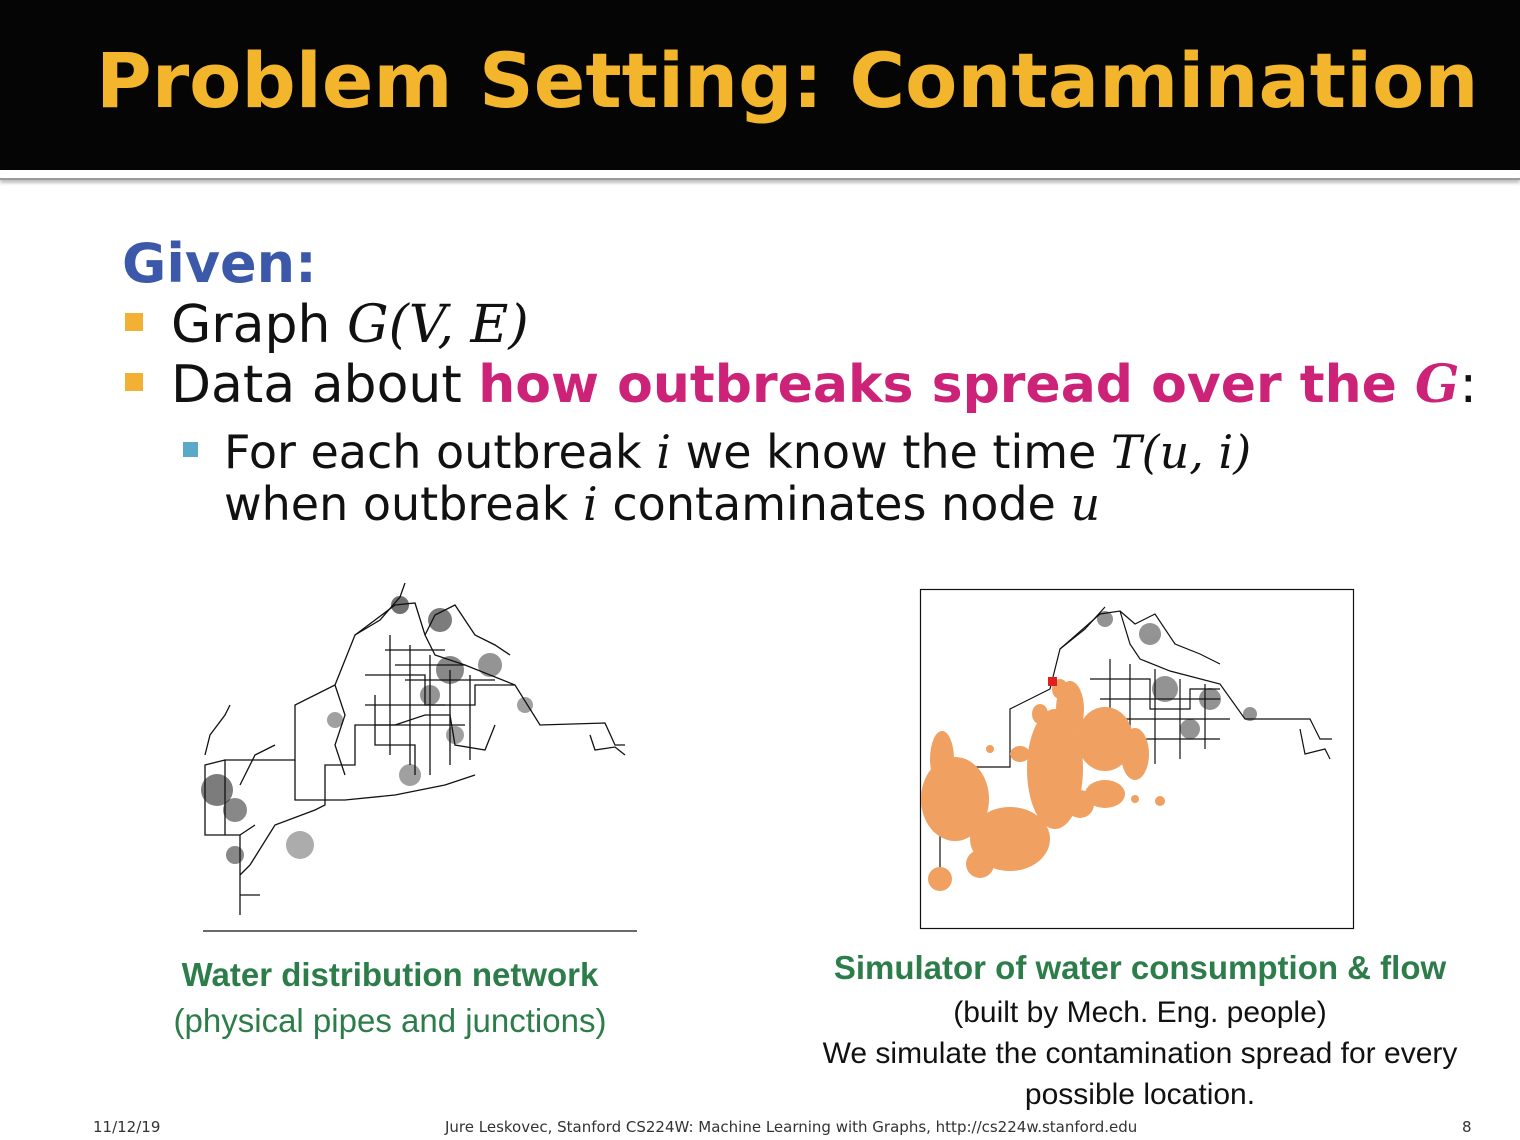 This screenshot has width=1520, height=1140. Describe the element at coordinates (438, 325) in the screenshot. I see `bullet-graph-math: G(V, E)` at that location.